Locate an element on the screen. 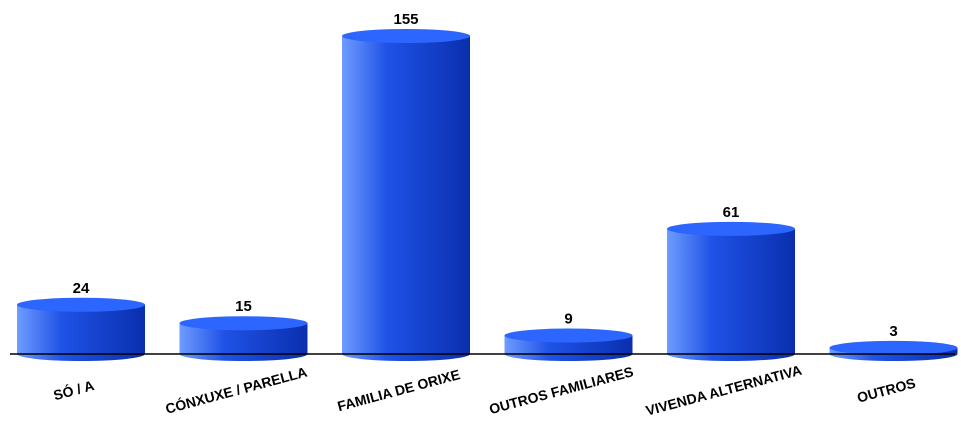 This screenshot has width=961, height=441. category-label-1: CÓNXUXE / PARELLA is located at coordinates (235, 390).